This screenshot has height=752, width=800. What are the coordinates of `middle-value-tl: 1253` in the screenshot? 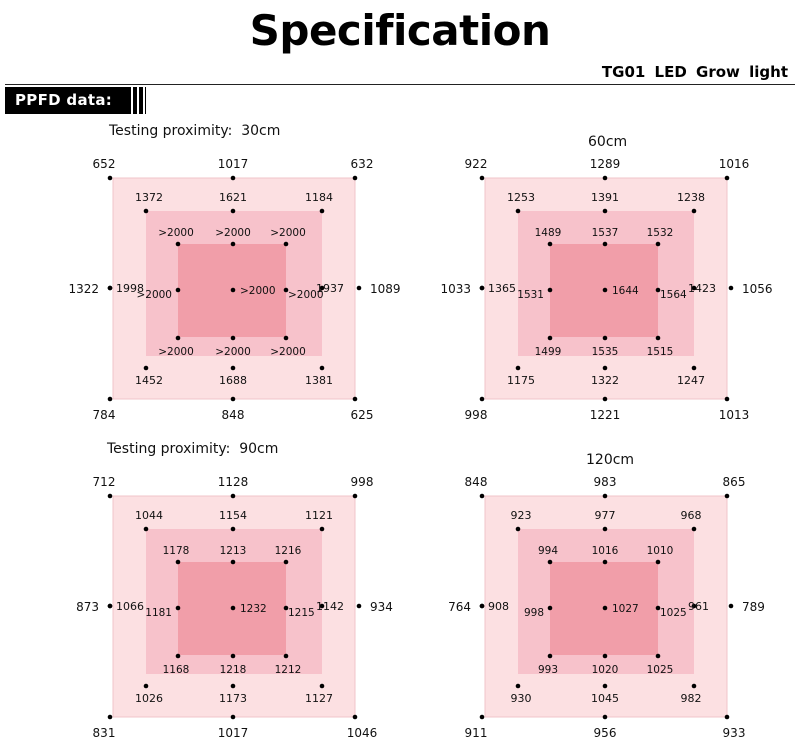 It's located at (521, 197).